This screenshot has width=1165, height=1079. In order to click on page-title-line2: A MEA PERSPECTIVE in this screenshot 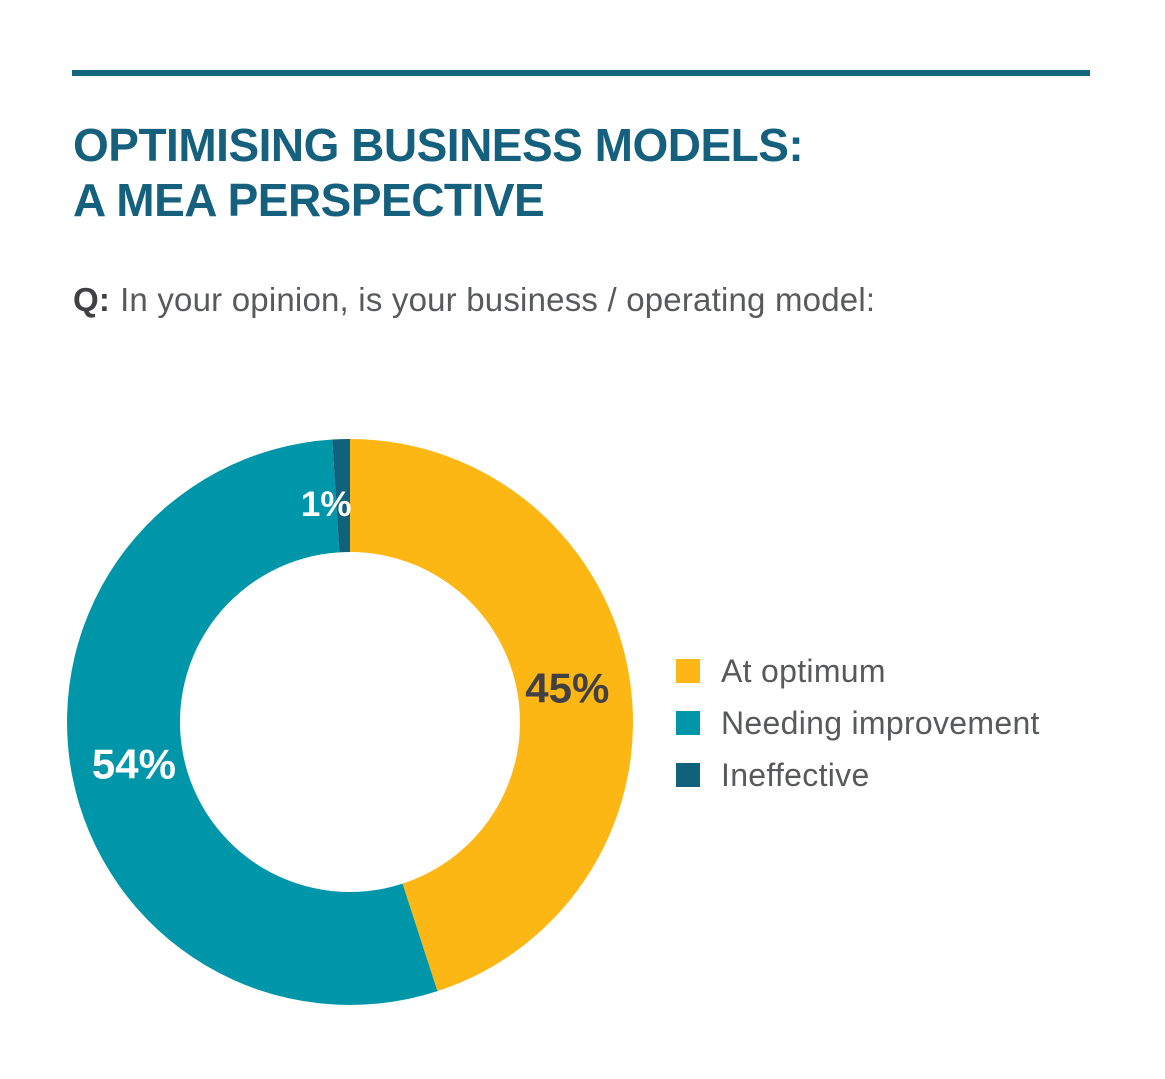, I will do `click(309, 200)`.